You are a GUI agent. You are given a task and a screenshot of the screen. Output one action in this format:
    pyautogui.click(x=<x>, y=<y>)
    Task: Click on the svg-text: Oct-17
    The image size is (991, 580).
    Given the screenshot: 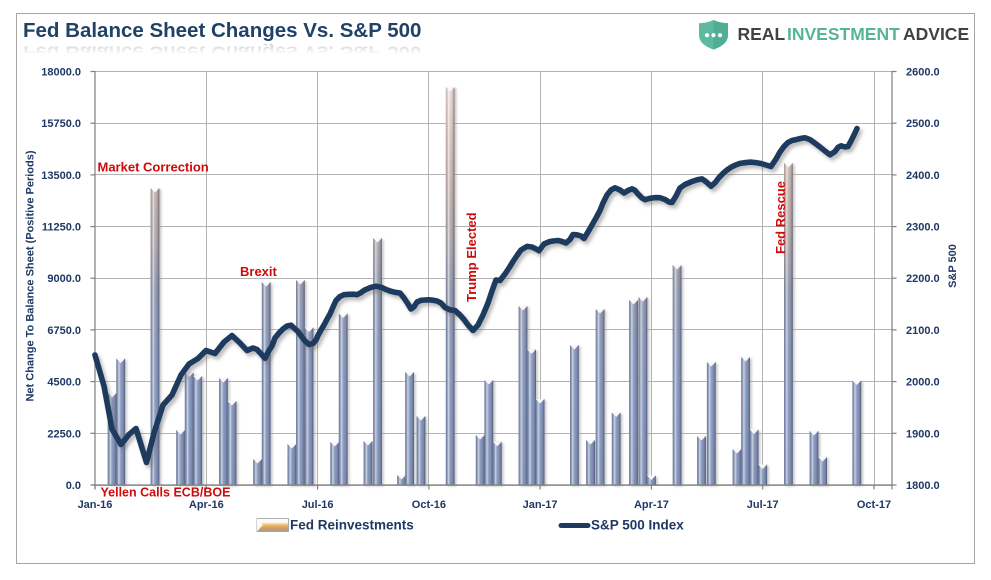 What is the action you would take?
    pyautogui.click(x=874, y=505)
    